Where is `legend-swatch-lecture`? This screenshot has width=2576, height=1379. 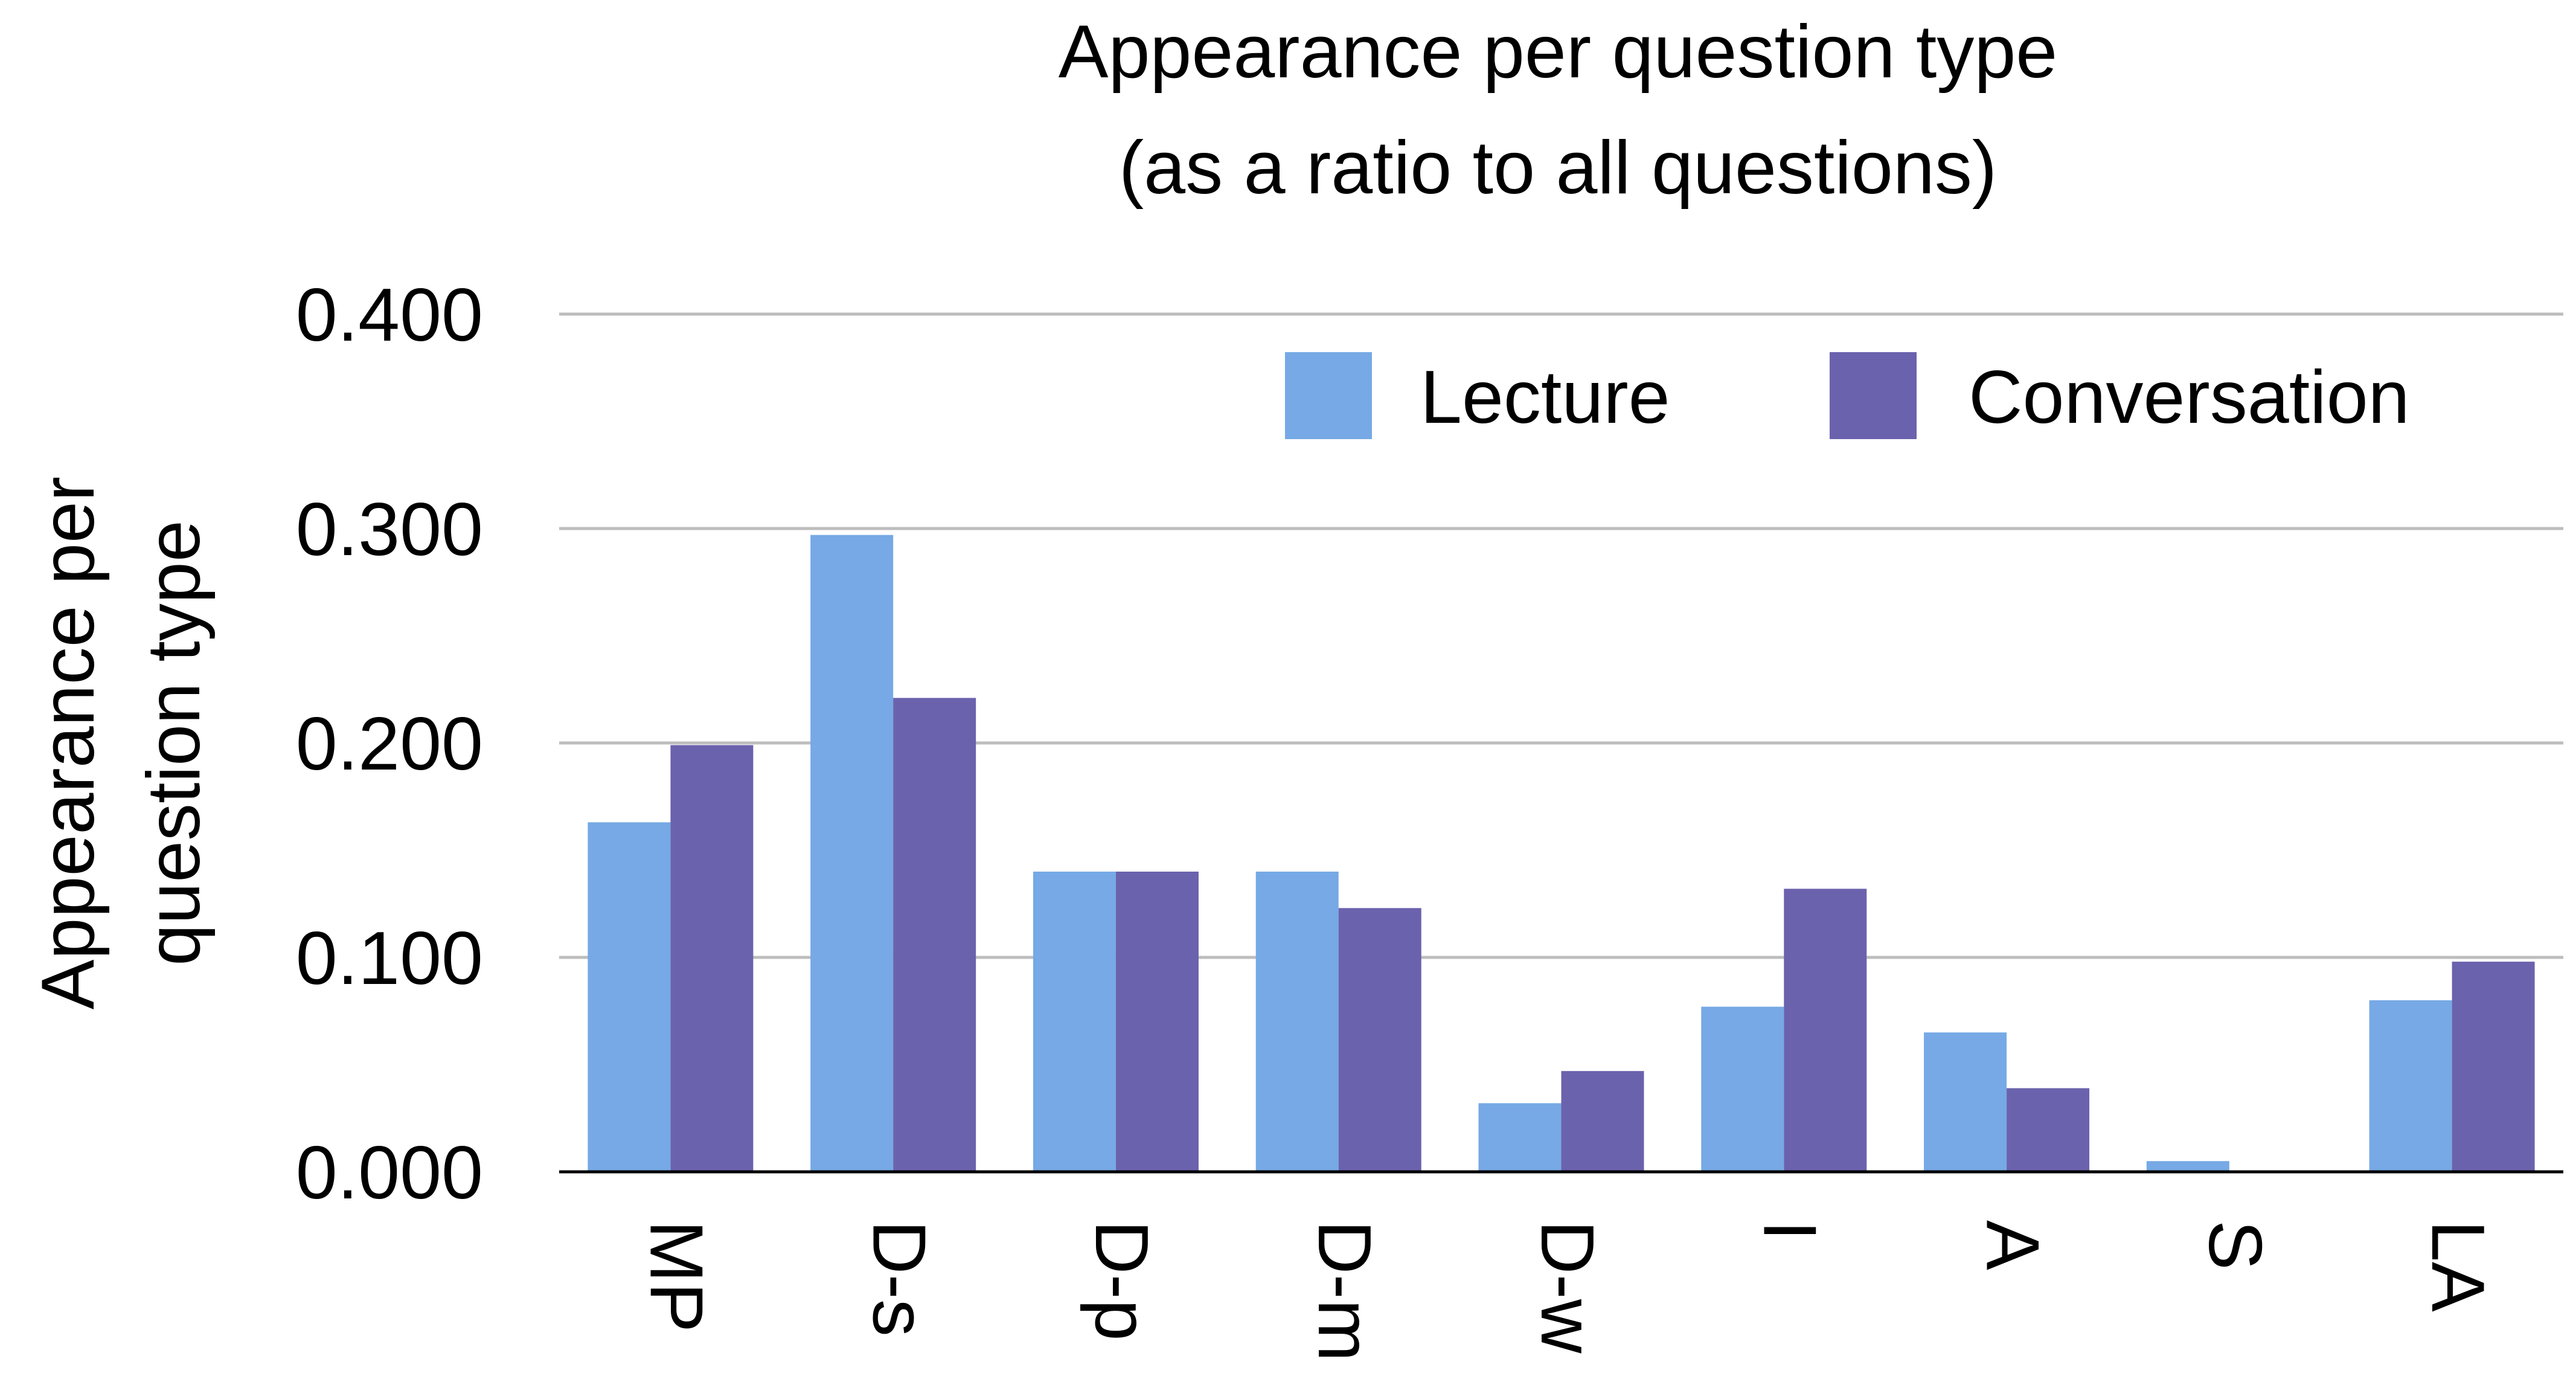
legend-swatch-lecture is located at coordinates (1328, 395).